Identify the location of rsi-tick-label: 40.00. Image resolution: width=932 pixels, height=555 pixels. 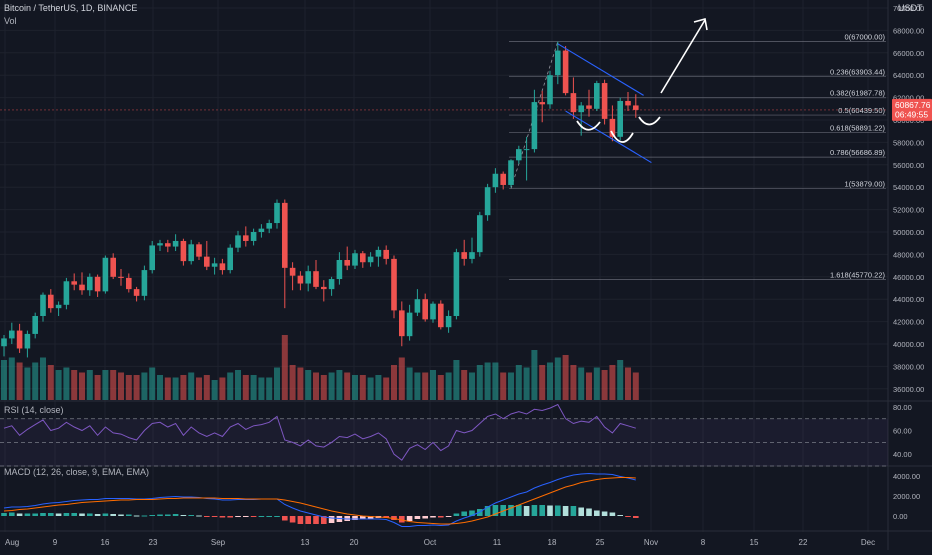
(902, 454).